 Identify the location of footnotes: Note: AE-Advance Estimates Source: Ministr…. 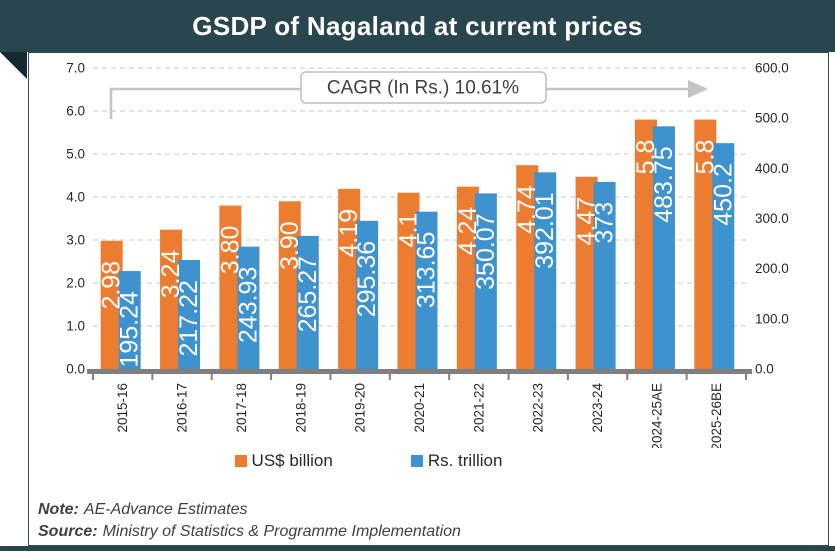
(249, 521).